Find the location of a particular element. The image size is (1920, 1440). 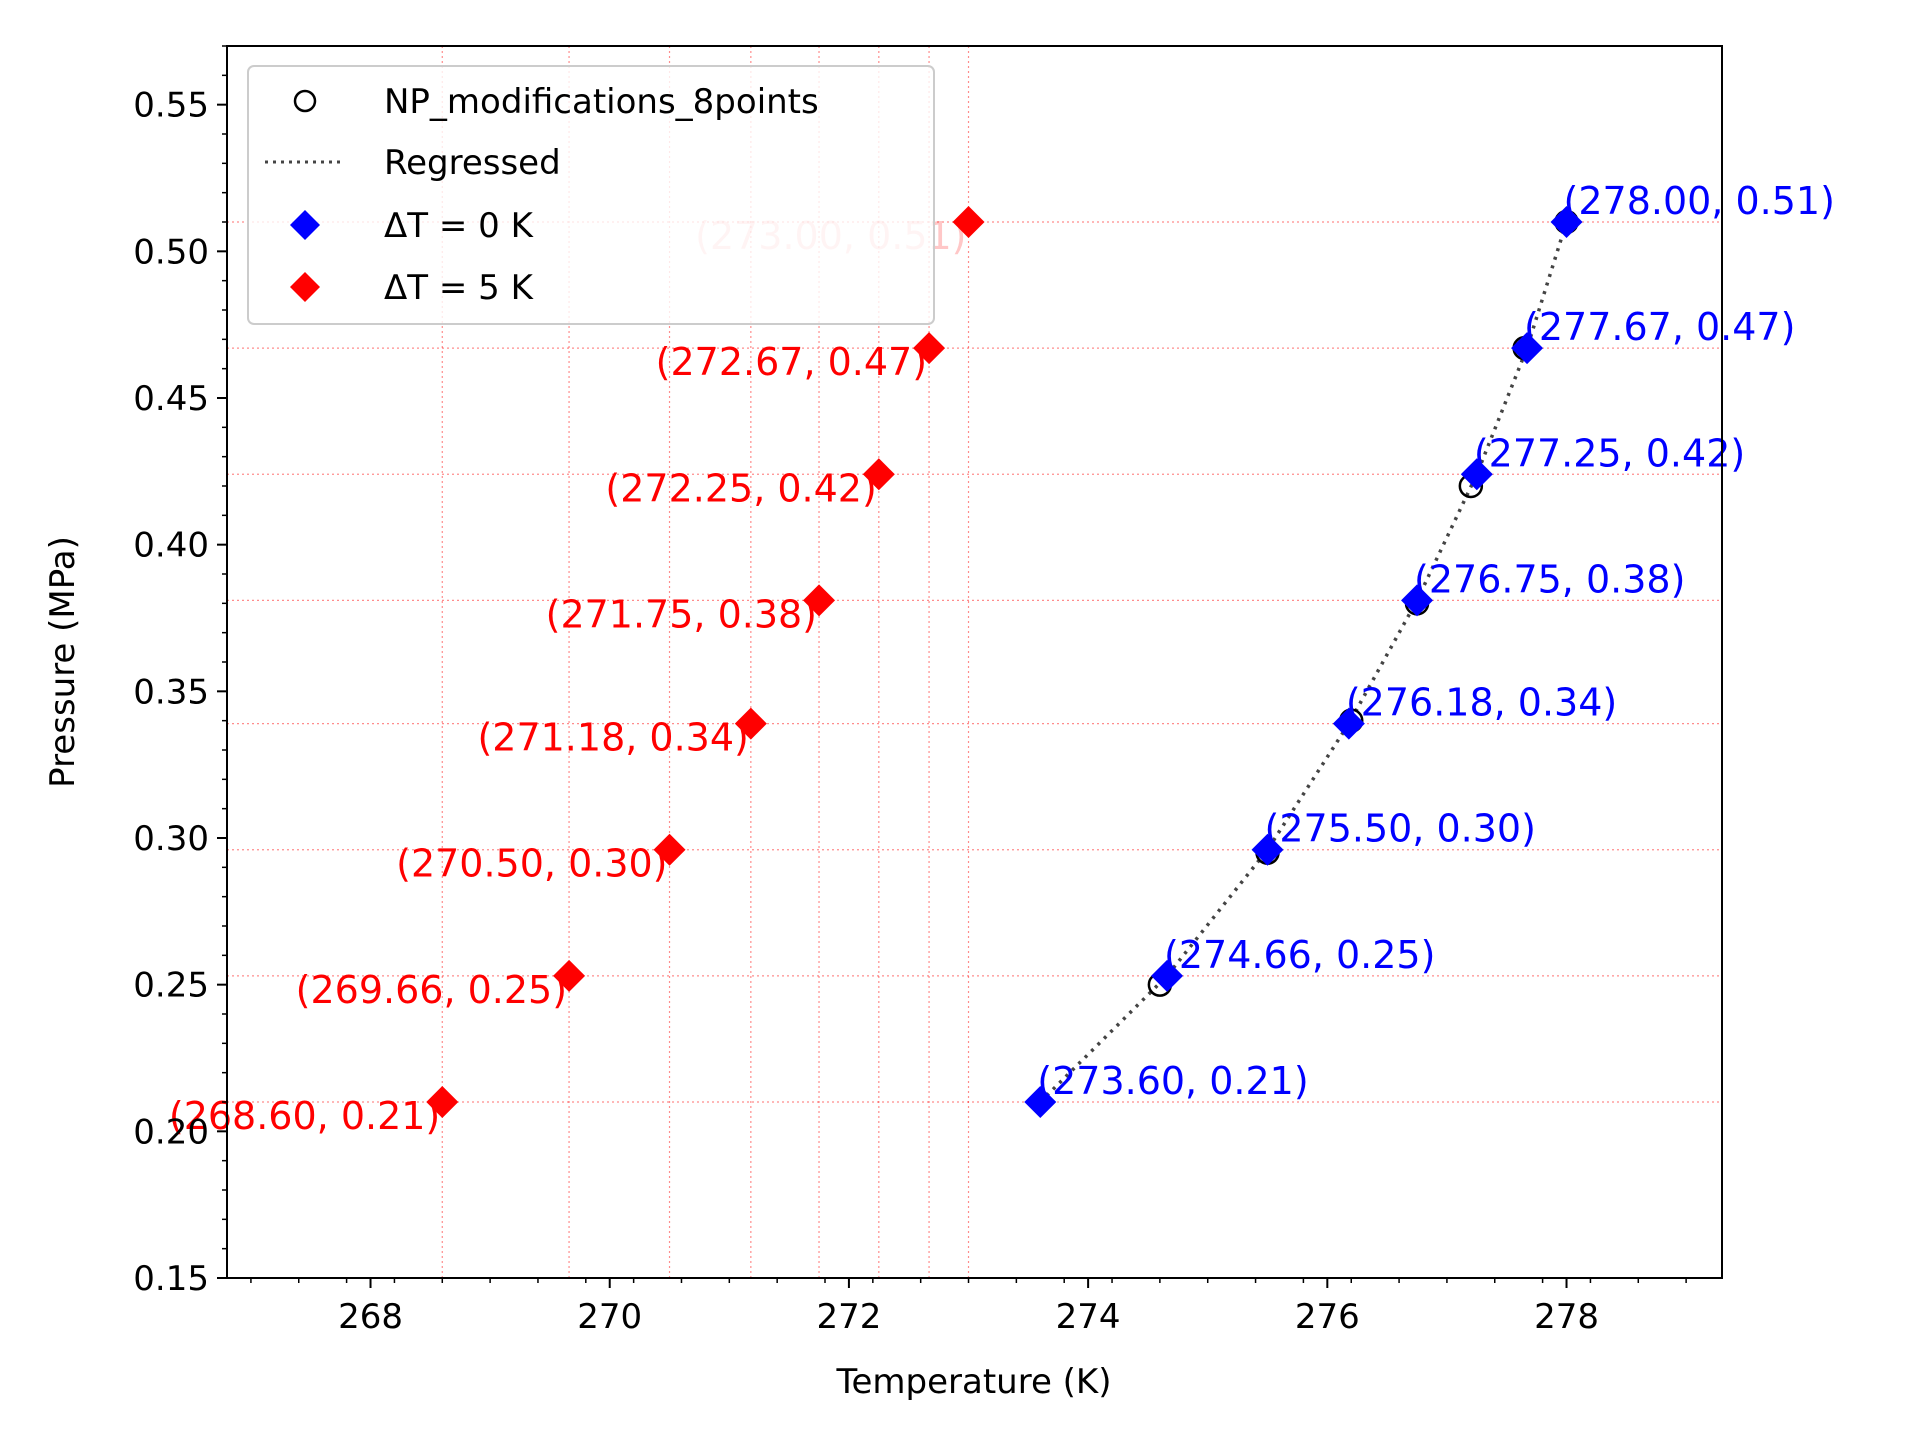

x-axis-ticks: 268 270 272 274 276 278 is located at coordinates (968, 1307).